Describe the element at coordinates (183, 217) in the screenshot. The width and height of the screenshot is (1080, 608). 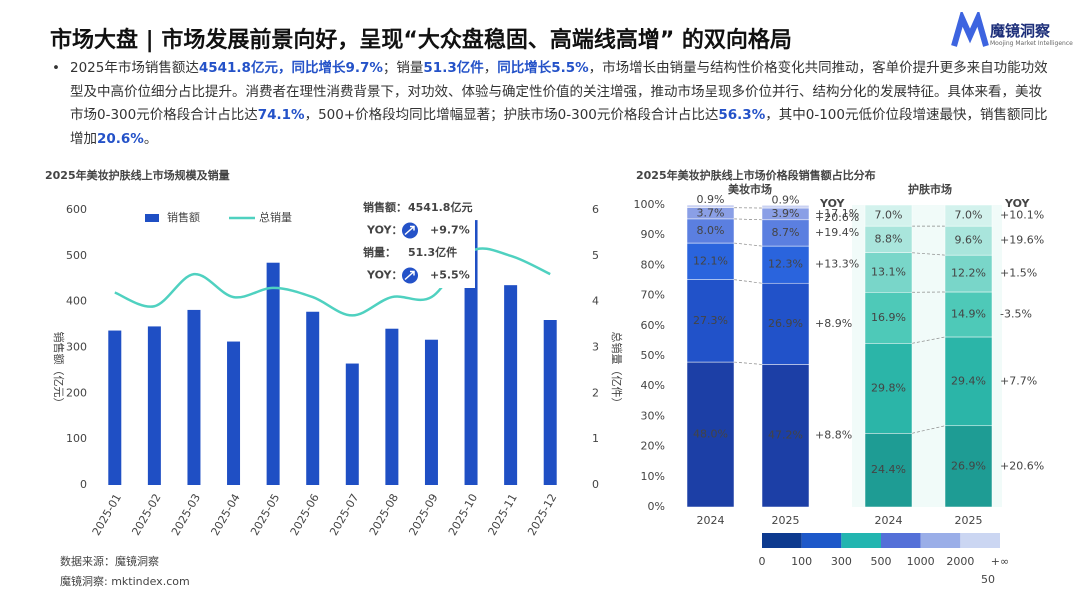
I see `legend-label: 销售额` at that location.